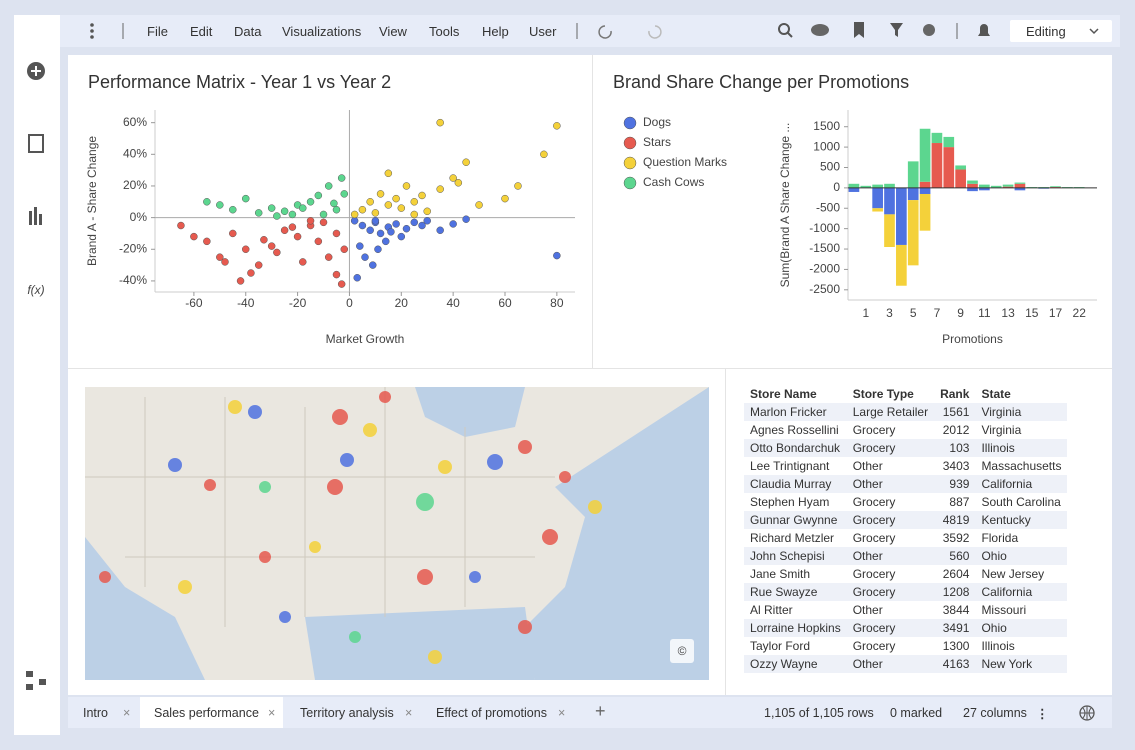 This screenshot has height=750, width=1135. I want to click on table-cell: 3491, so click(954, 628).